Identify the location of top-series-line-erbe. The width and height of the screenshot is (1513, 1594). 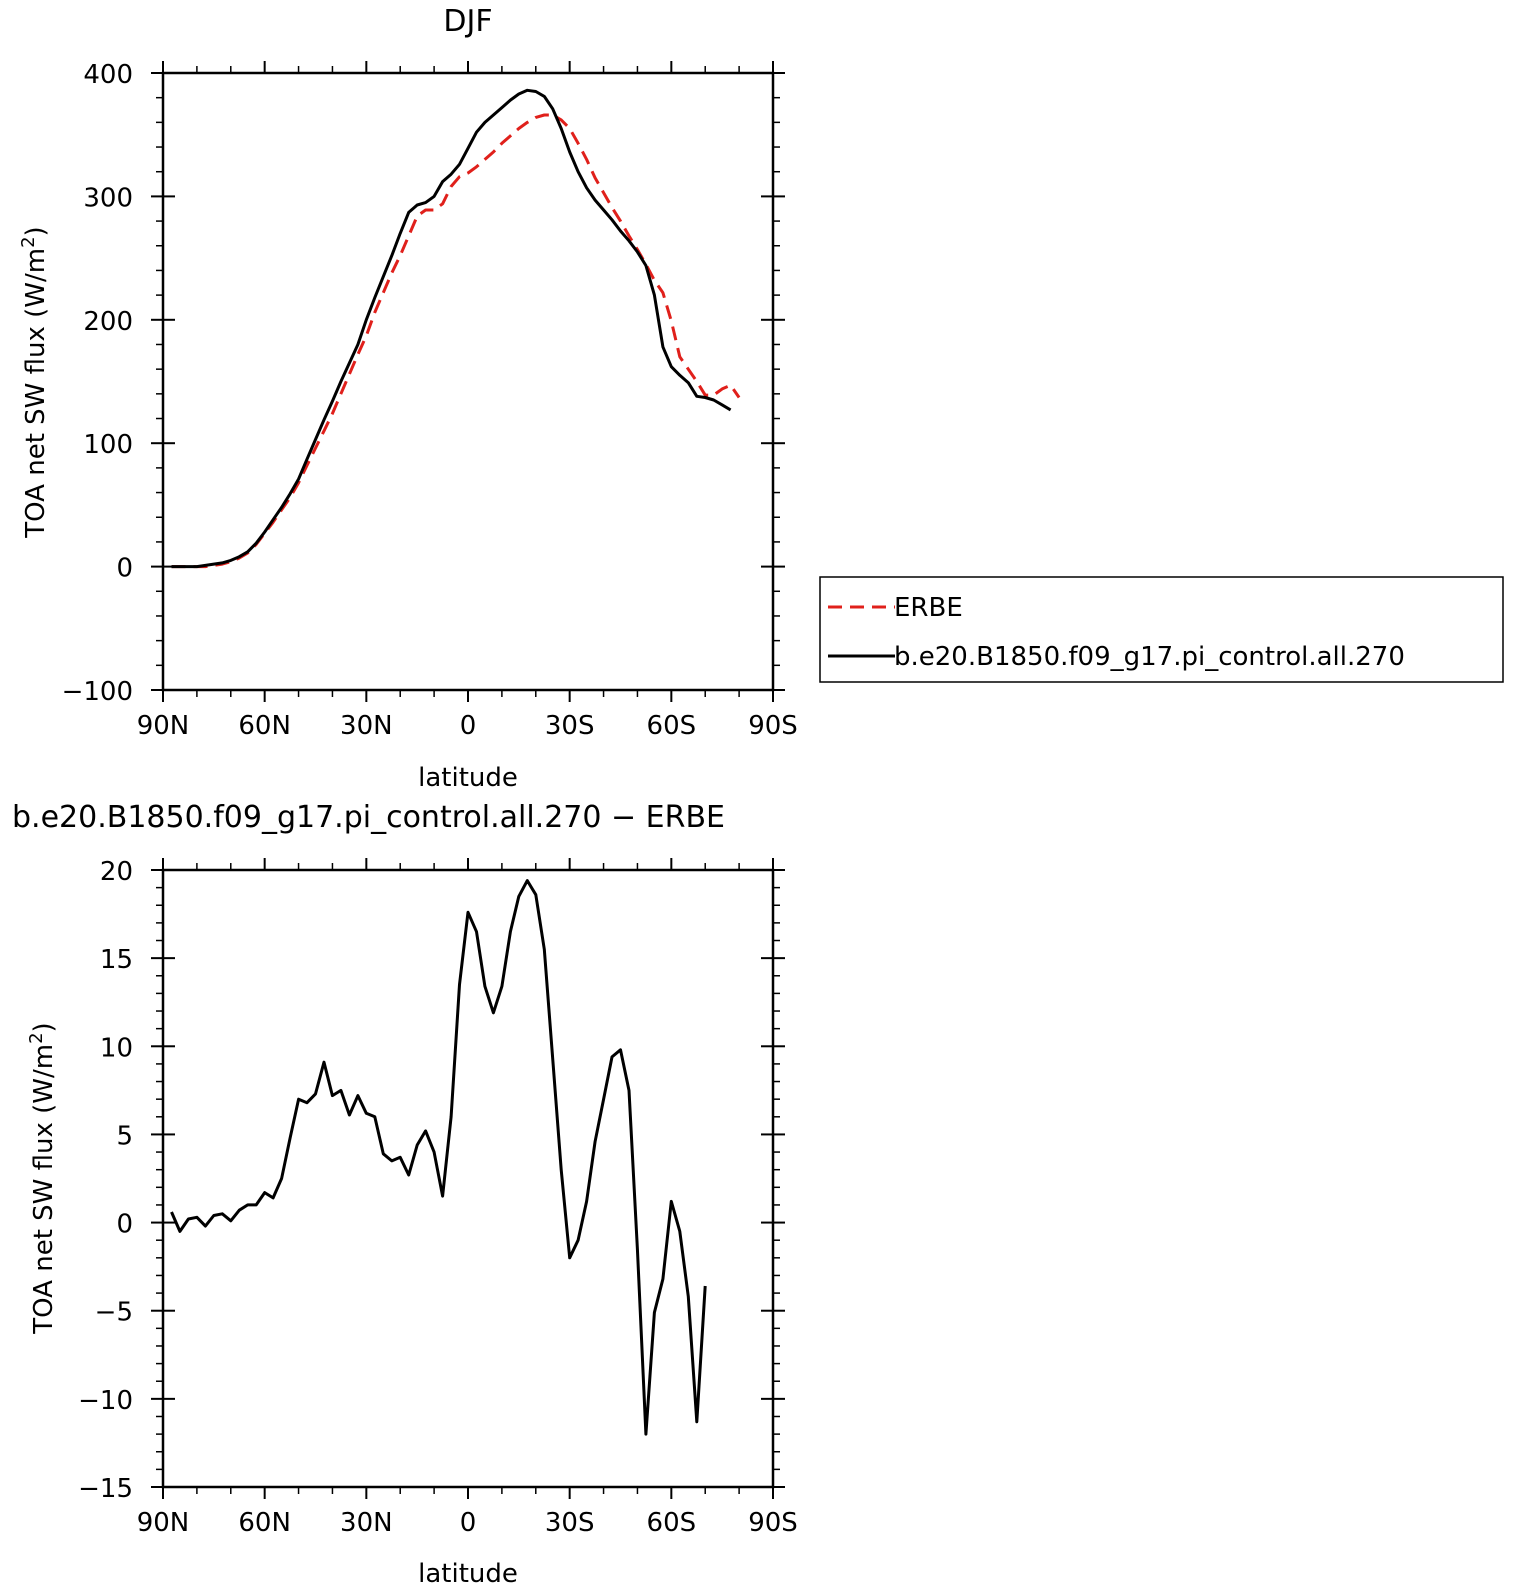
(456, 341).